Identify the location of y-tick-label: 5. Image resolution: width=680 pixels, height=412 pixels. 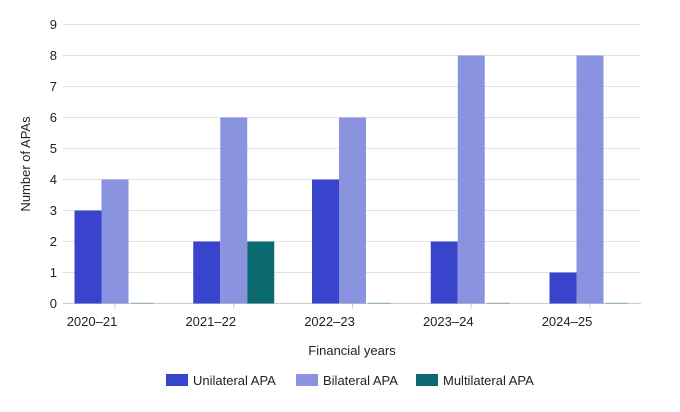
(53, 148).